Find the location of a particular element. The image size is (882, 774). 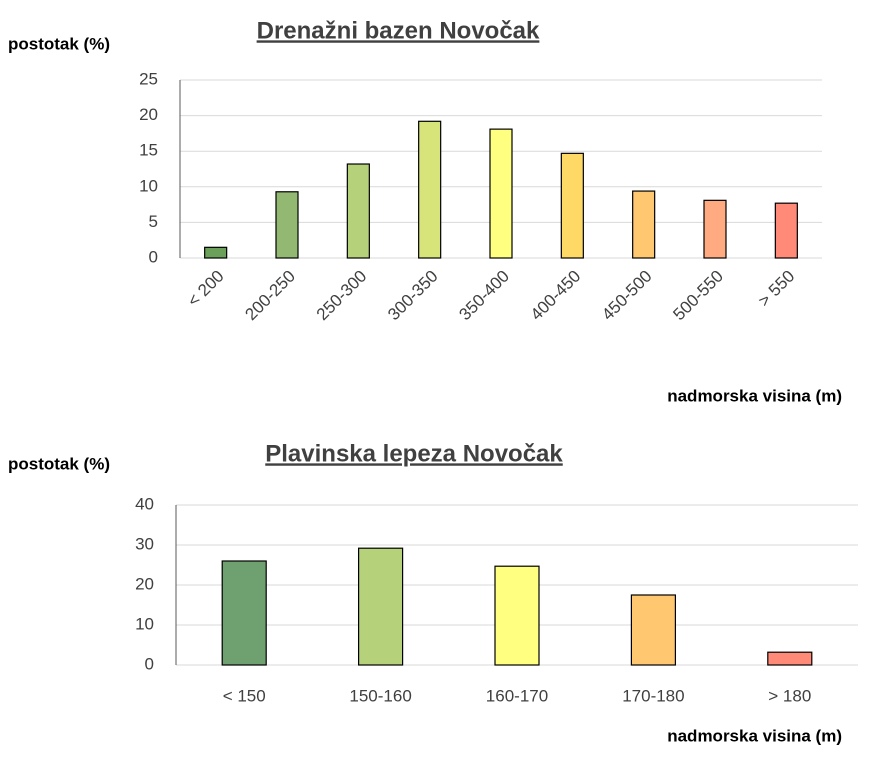

y-tick-label: 40 is located at coordinates (144, 503).